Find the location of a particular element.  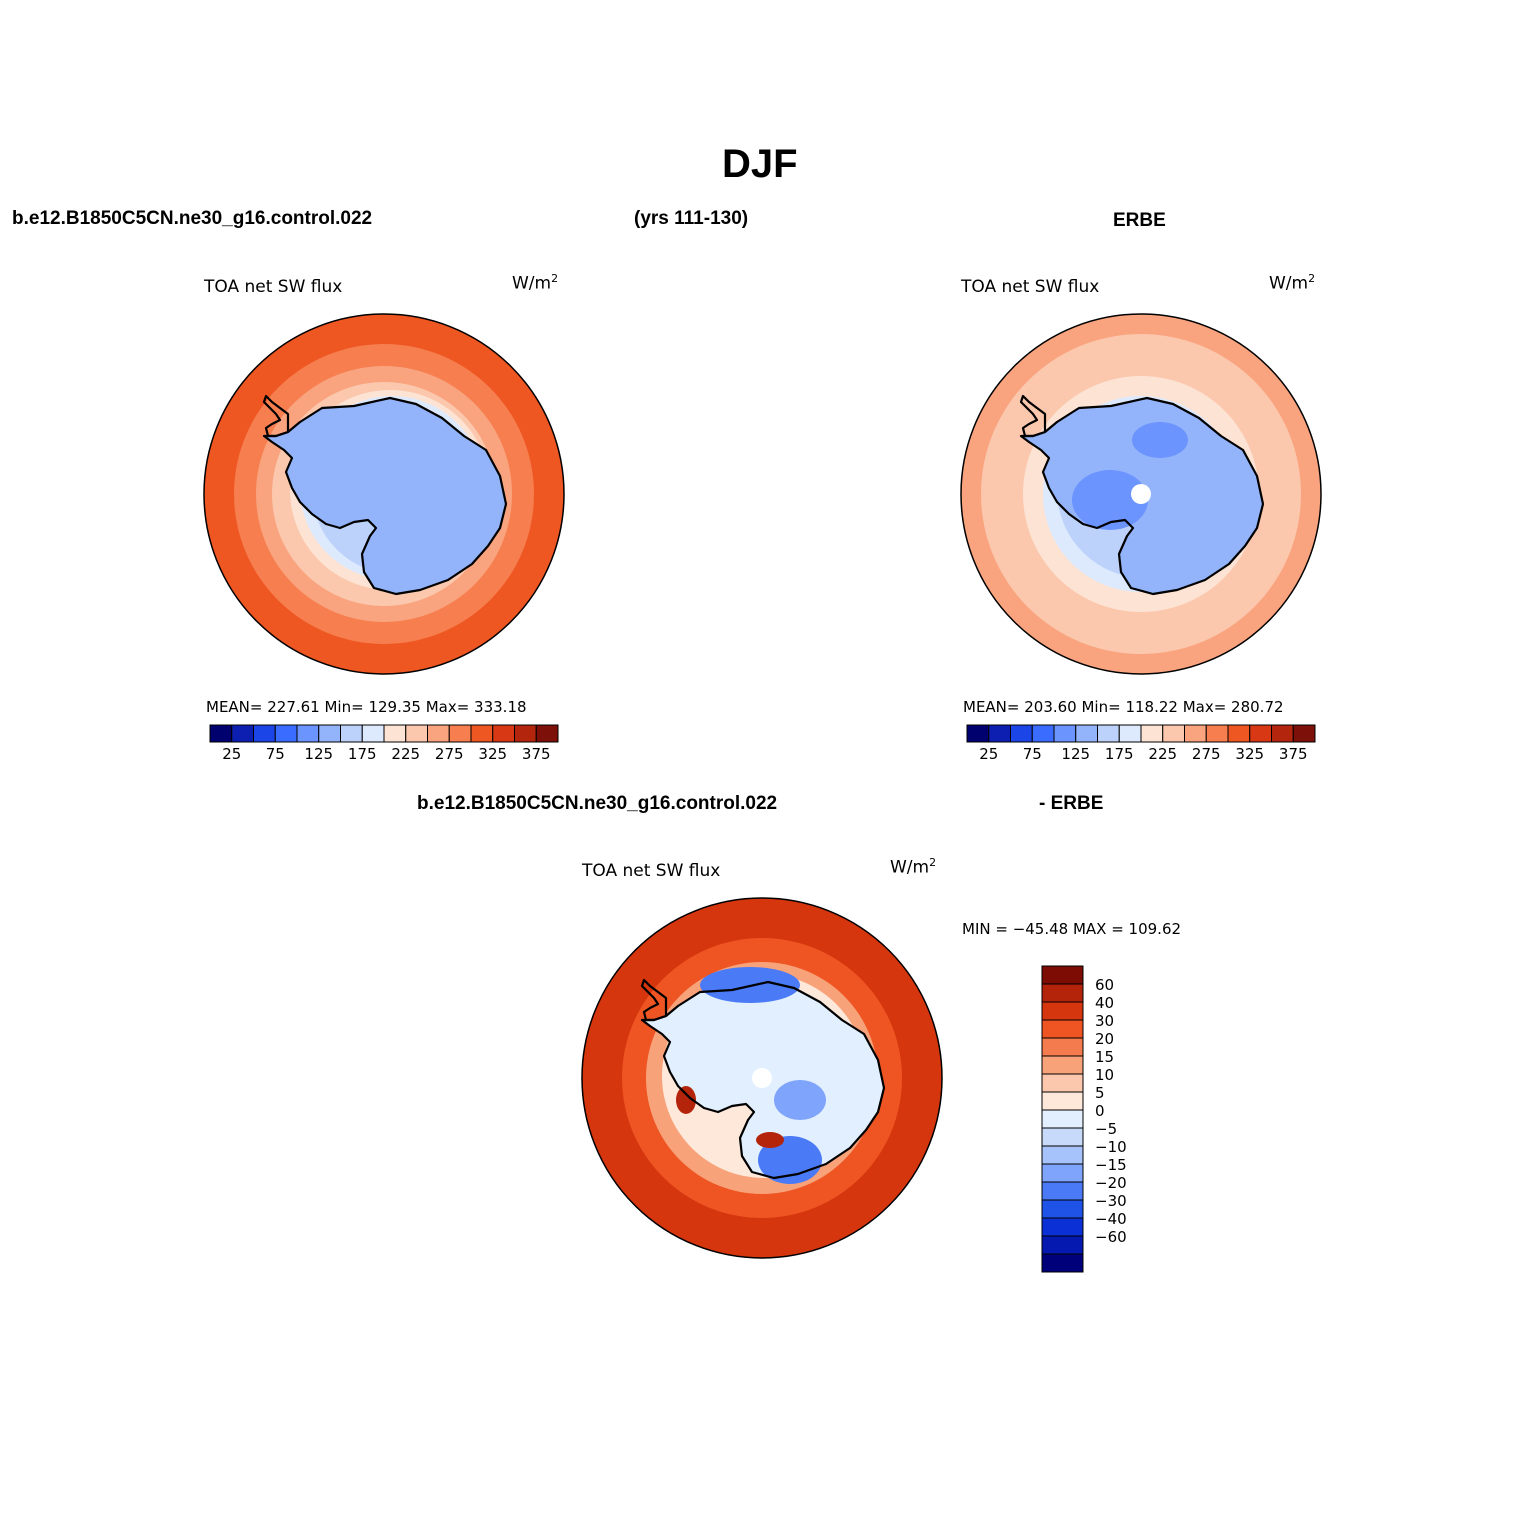

diff-stats: MIN = −45.48 MAX = 109.62 is located at coordinates (1072, 929).